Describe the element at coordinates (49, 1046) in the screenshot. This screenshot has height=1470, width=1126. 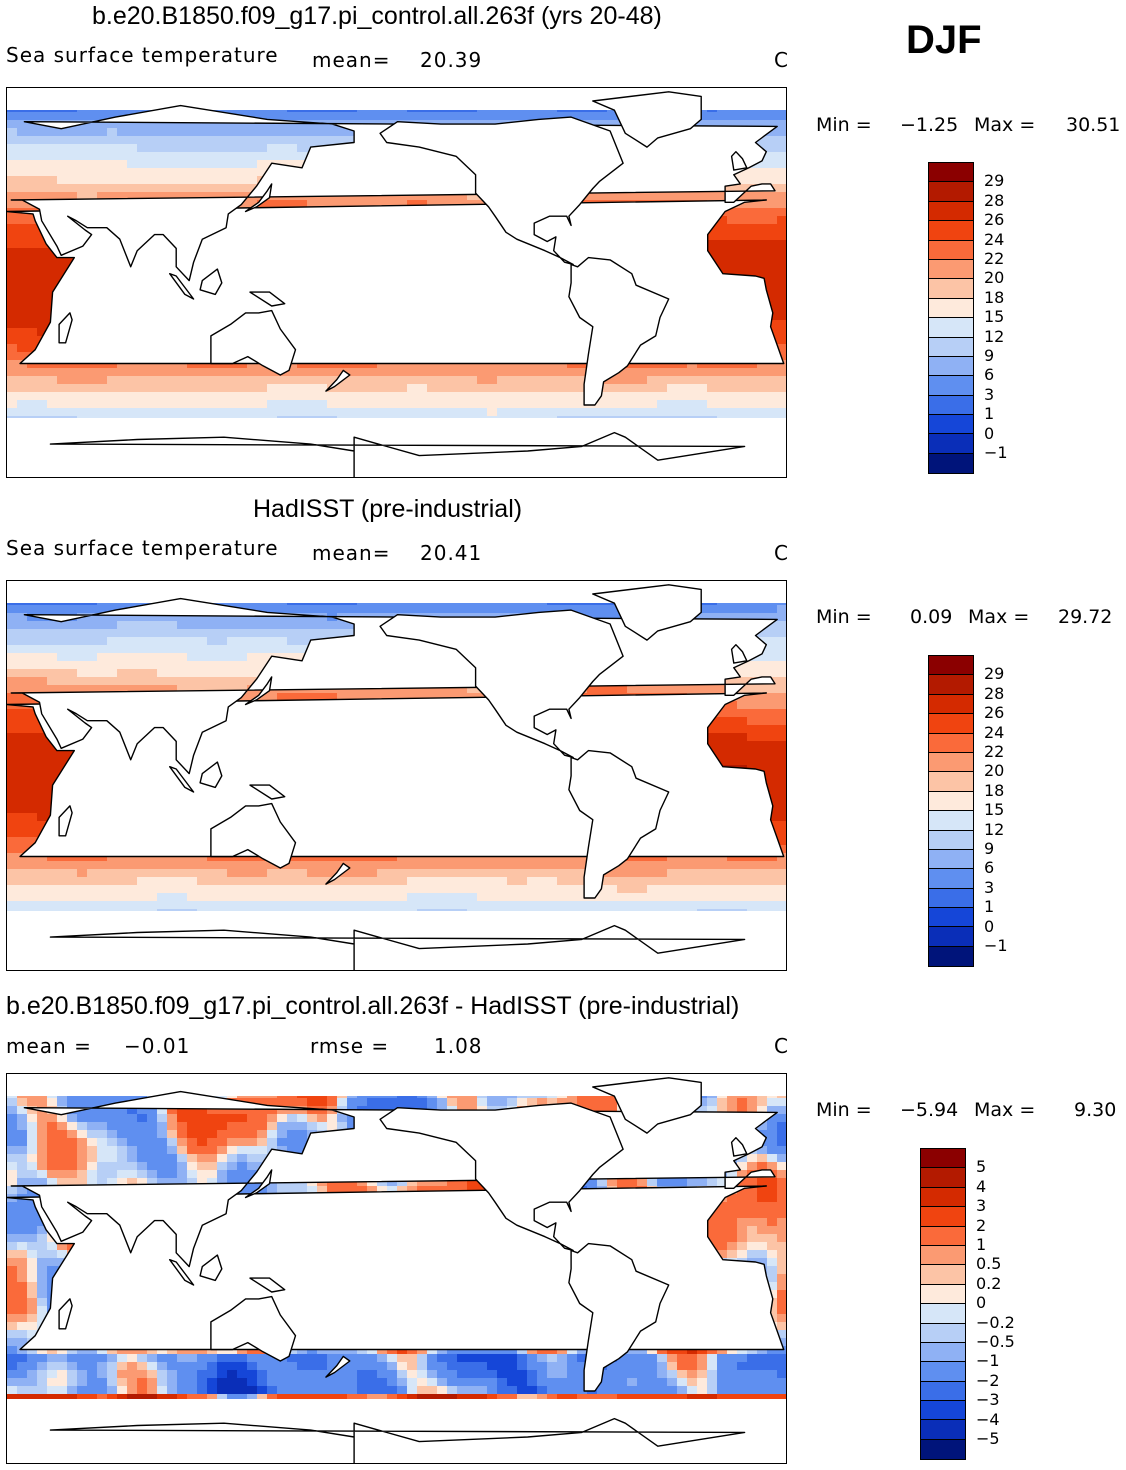
I see `panel-3-mean-label: mean =` at that location.